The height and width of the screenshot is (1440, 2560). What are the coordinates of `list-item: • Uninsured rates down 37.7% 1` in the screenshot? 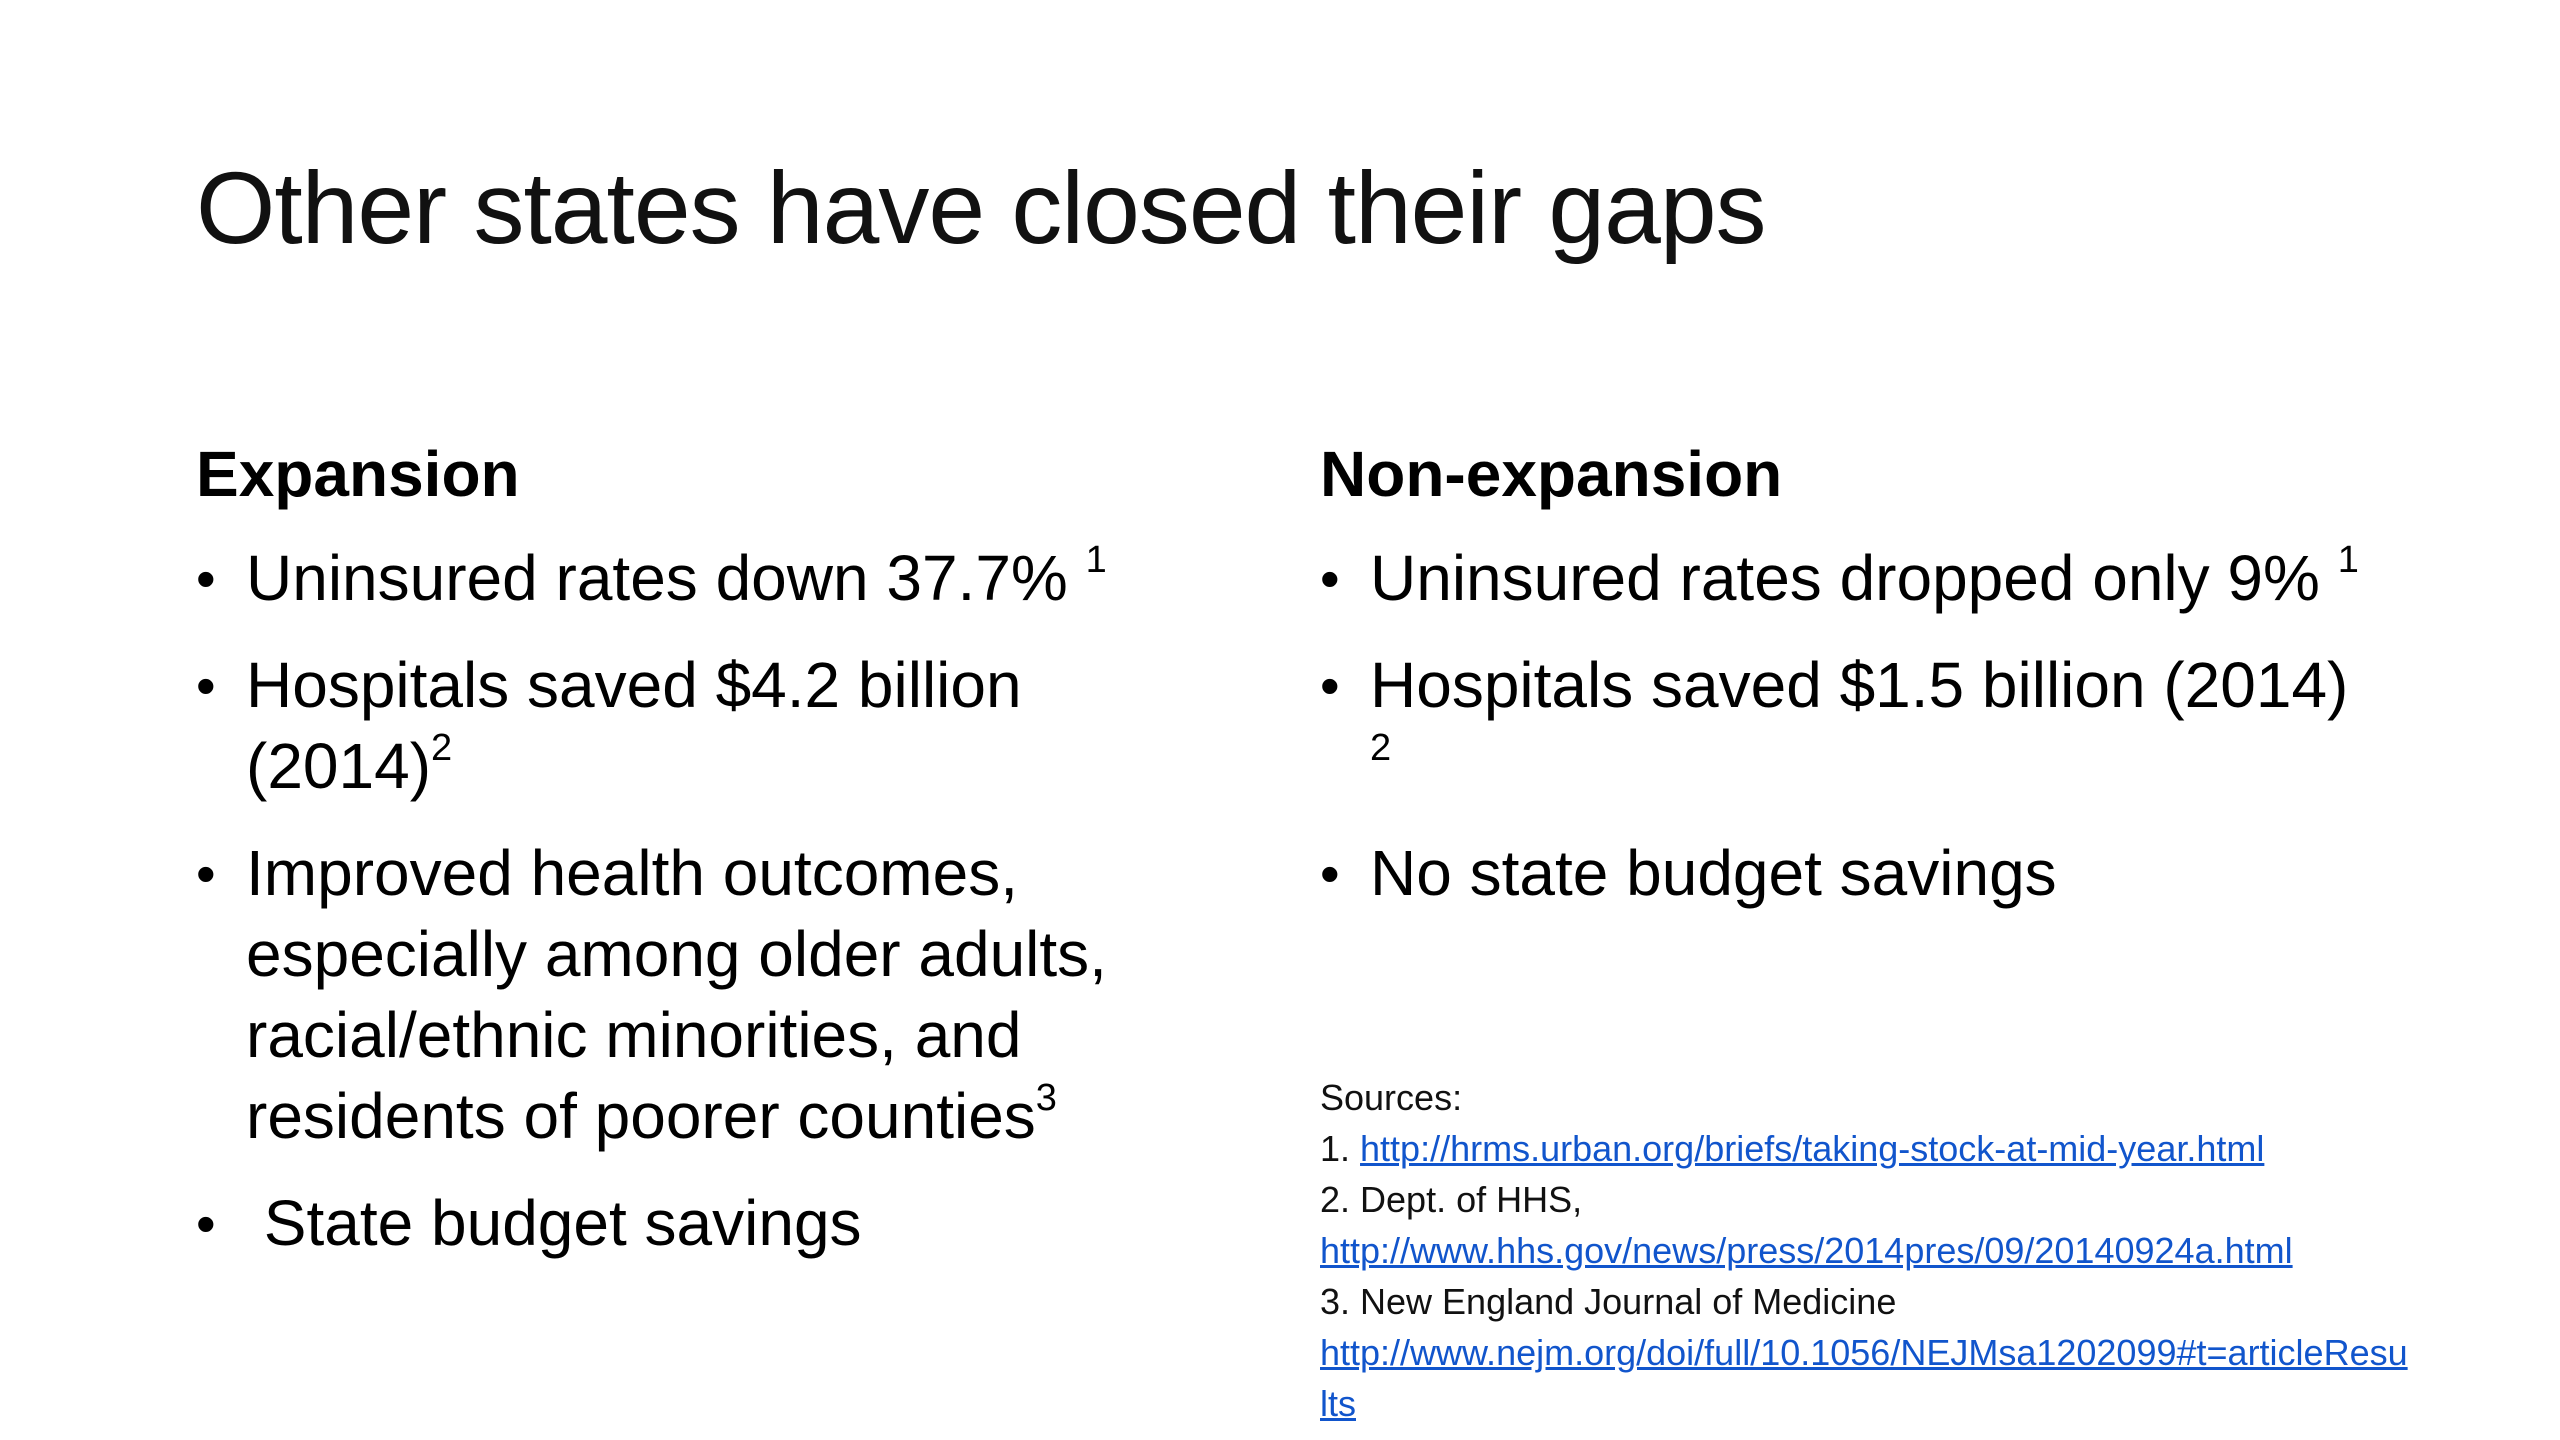 It's located at (696, 578).